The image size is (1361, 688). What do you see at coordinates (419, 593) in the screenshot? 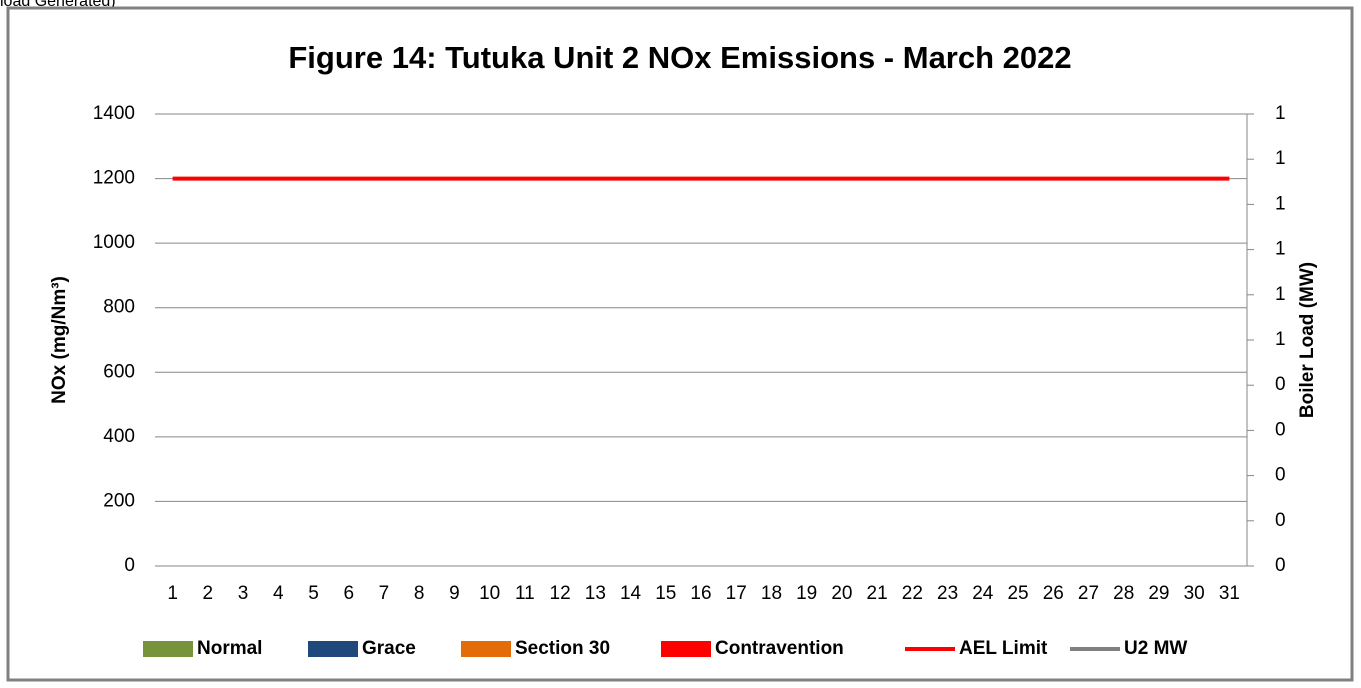
I see `x-tick-label: 8` at bounding box center [419, 593].